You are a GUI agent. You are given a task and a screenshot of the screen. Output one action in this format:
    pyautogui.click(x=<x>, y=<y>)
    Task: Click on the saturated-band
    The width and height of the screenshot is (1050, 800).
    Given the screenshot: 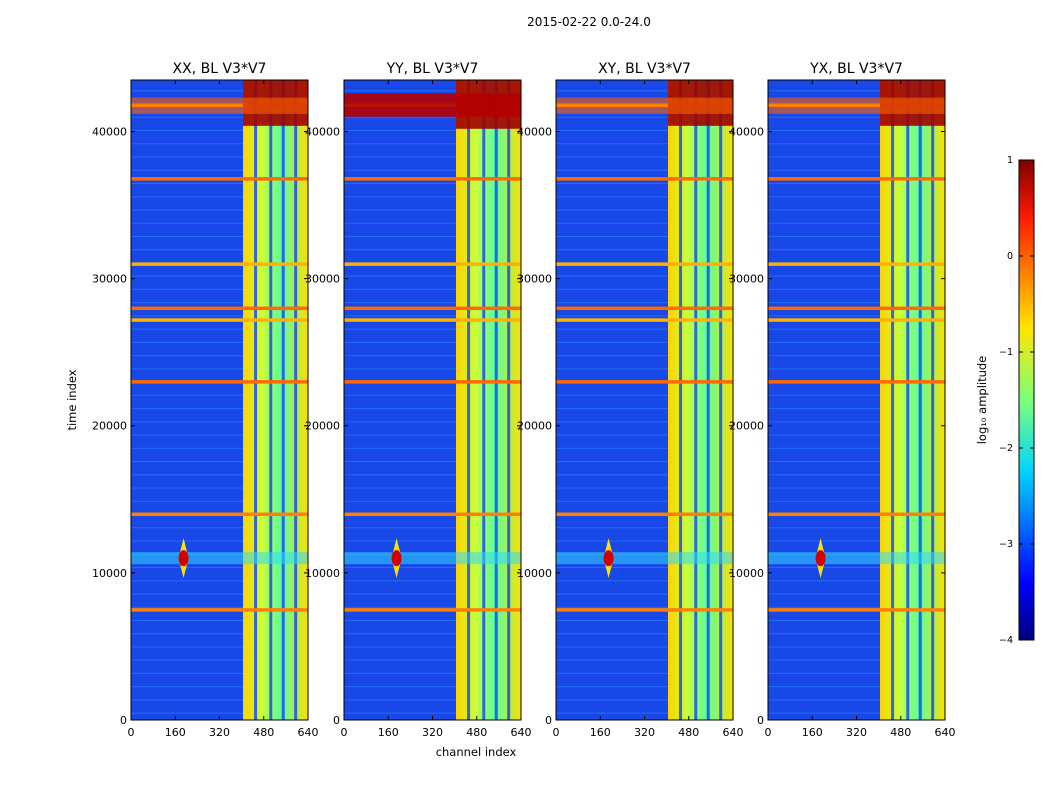 What is the action you would take?
    pyautogui.click(x=856, y=105)
    